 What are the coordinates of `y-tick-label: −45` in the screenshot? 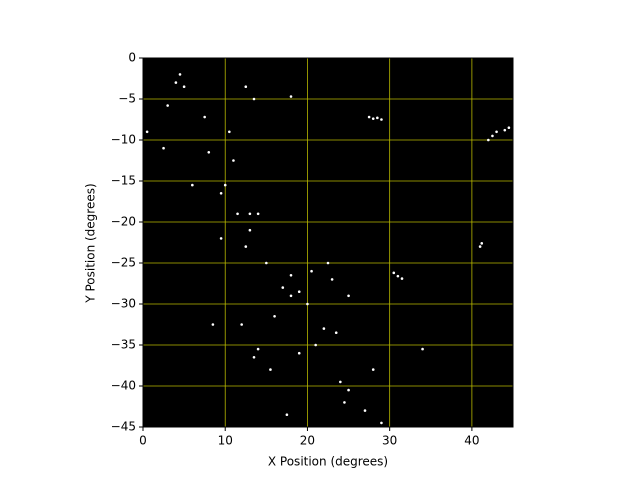 It's located at (123, 427).